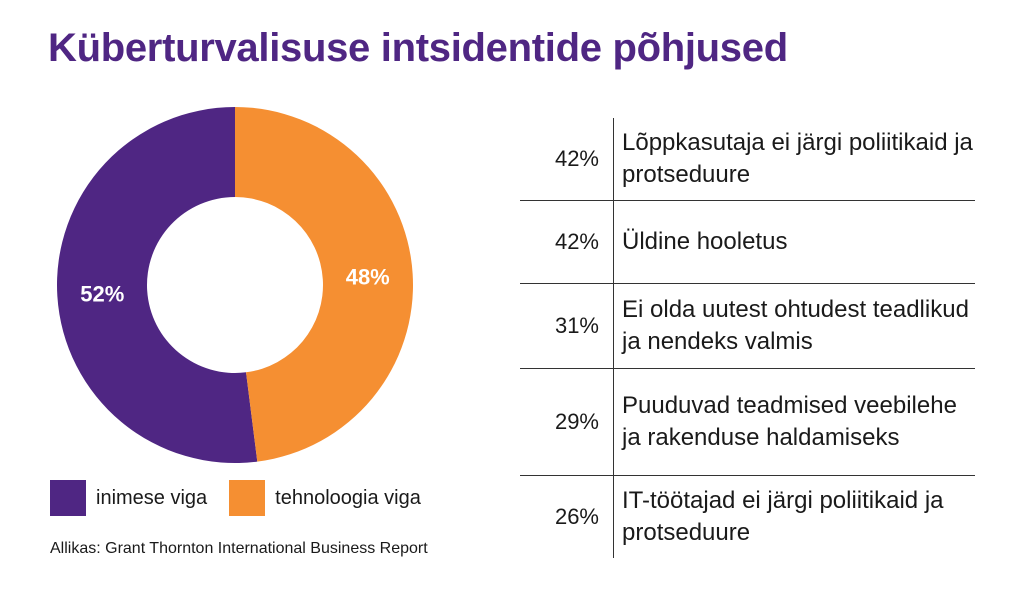 This screenshot has width=1009, height=596. Describe the element at coordinates (794, 242) in the screenshot. I see `row-label: Üldine hooletus` at that location.